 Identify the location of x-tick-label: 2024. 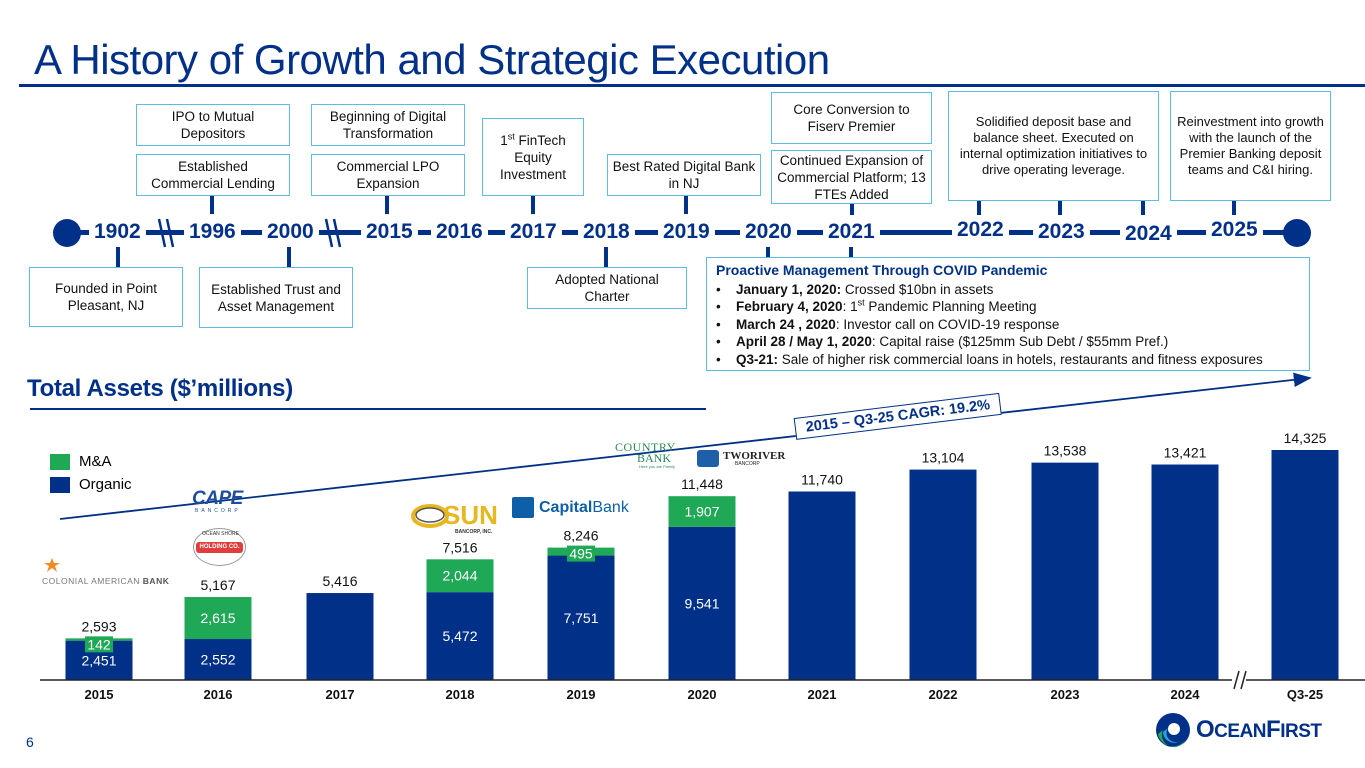
(1186, 694).